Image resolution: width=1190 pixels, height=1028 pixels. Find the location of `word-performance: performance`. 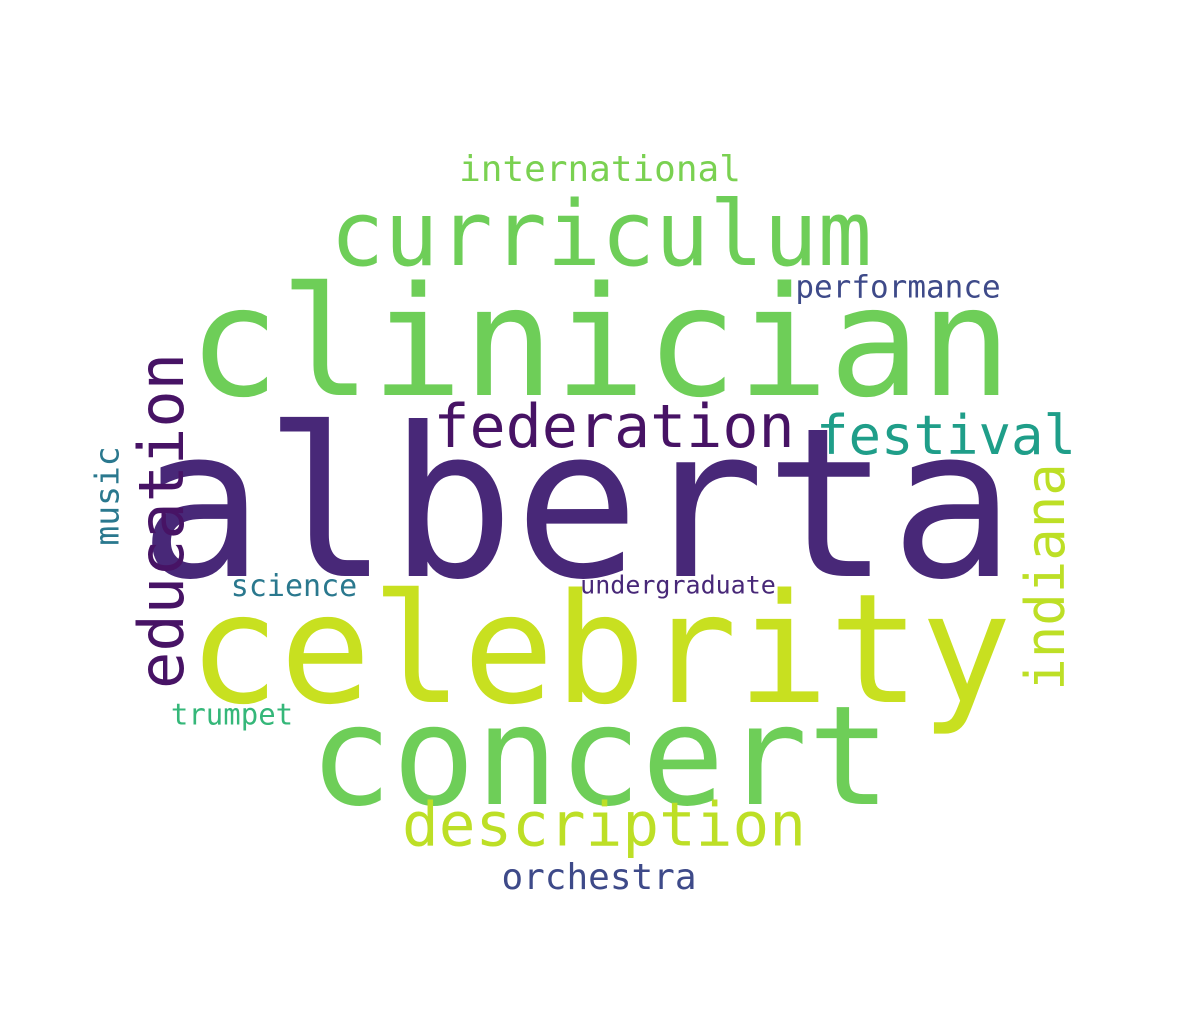

word-performance: performance is located at coordinates (898, 287).